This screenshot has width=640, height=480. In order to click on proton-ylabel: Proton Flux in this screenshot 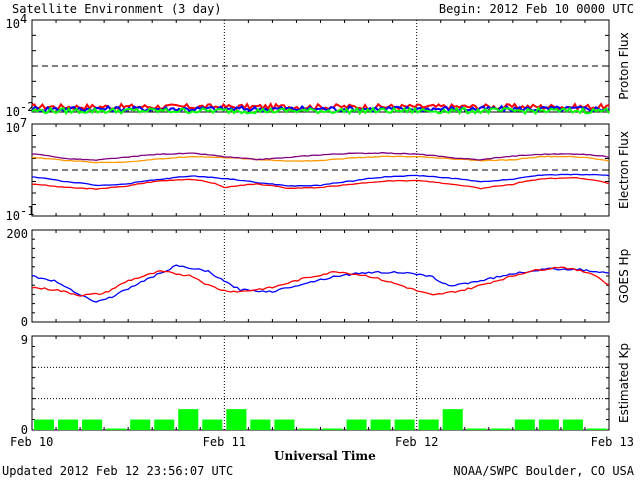, I will do `click(624, 65)`.